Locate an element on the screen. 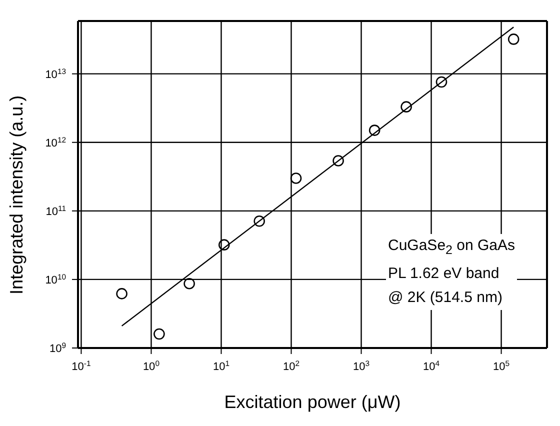 The image size is (560, 426). x-tick-label: 10$^{5}$ is located at coordinates (501, 365).